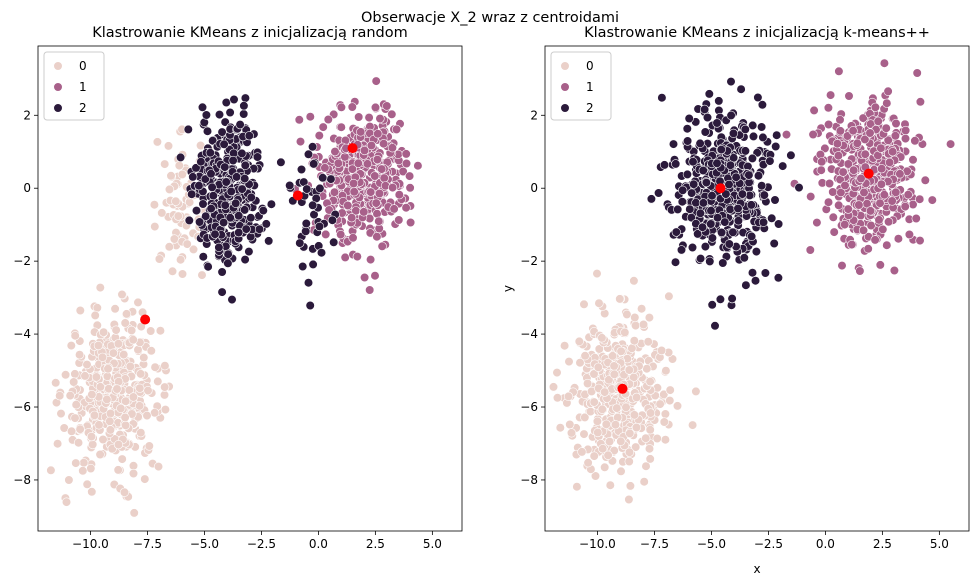  What do you see at coordinates (83, 87) in the screenshot?
I see `legend-label: 1` at bounding box center [83, 87].